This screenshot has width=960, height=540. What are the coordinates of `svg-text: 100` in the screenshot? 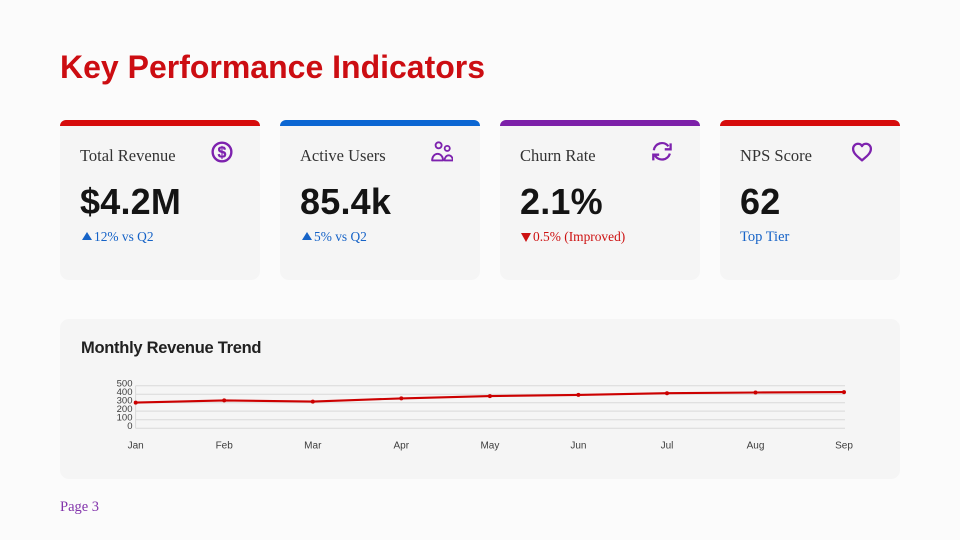 It's located at (125, 418).